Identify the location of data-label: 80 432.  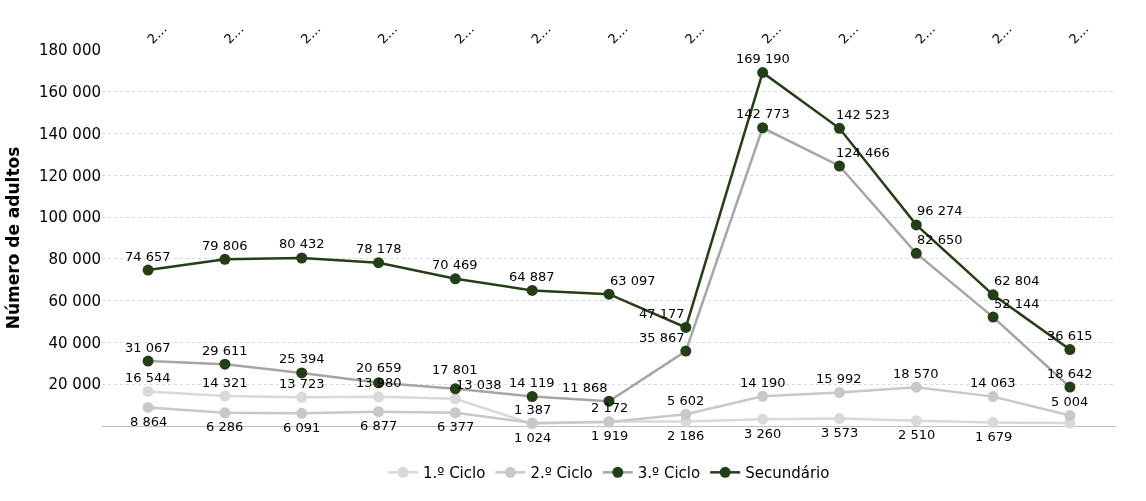
(302, 243).